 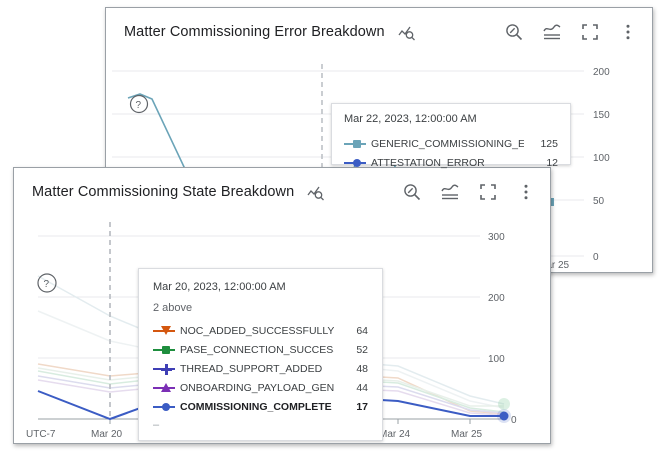 What do you see at coordinates (552, 162) in the screenshot?
I see `tooltip-series-value: 12` at bounding box center [552, 162].